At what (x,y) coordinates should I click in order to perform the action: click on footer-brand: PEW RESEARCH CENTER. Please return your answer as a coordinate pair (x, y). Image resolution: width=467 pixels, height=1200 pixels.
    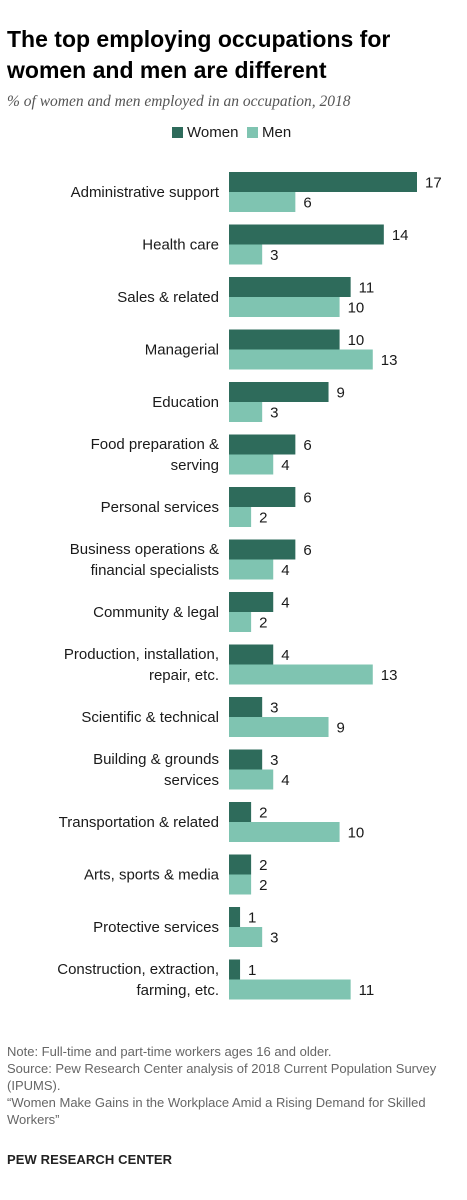
    Looking at the image, I should click on (90, 1159).